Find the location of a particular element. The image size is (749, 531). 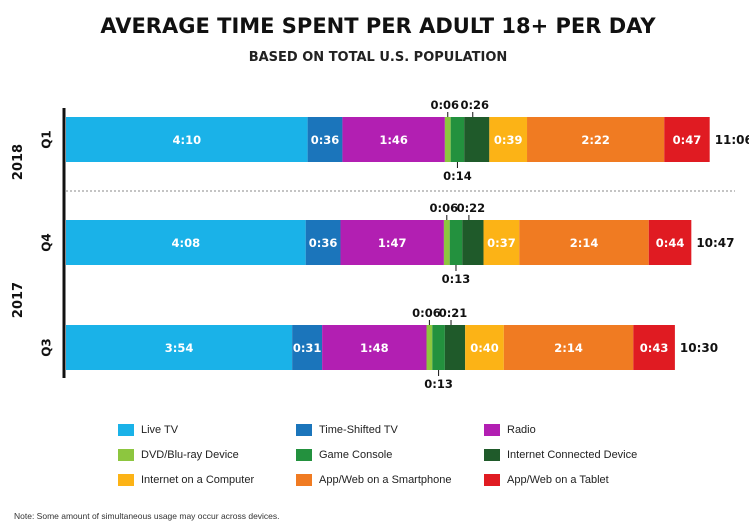

group-label-2018: 2018 is located at coordinates (18, 162).